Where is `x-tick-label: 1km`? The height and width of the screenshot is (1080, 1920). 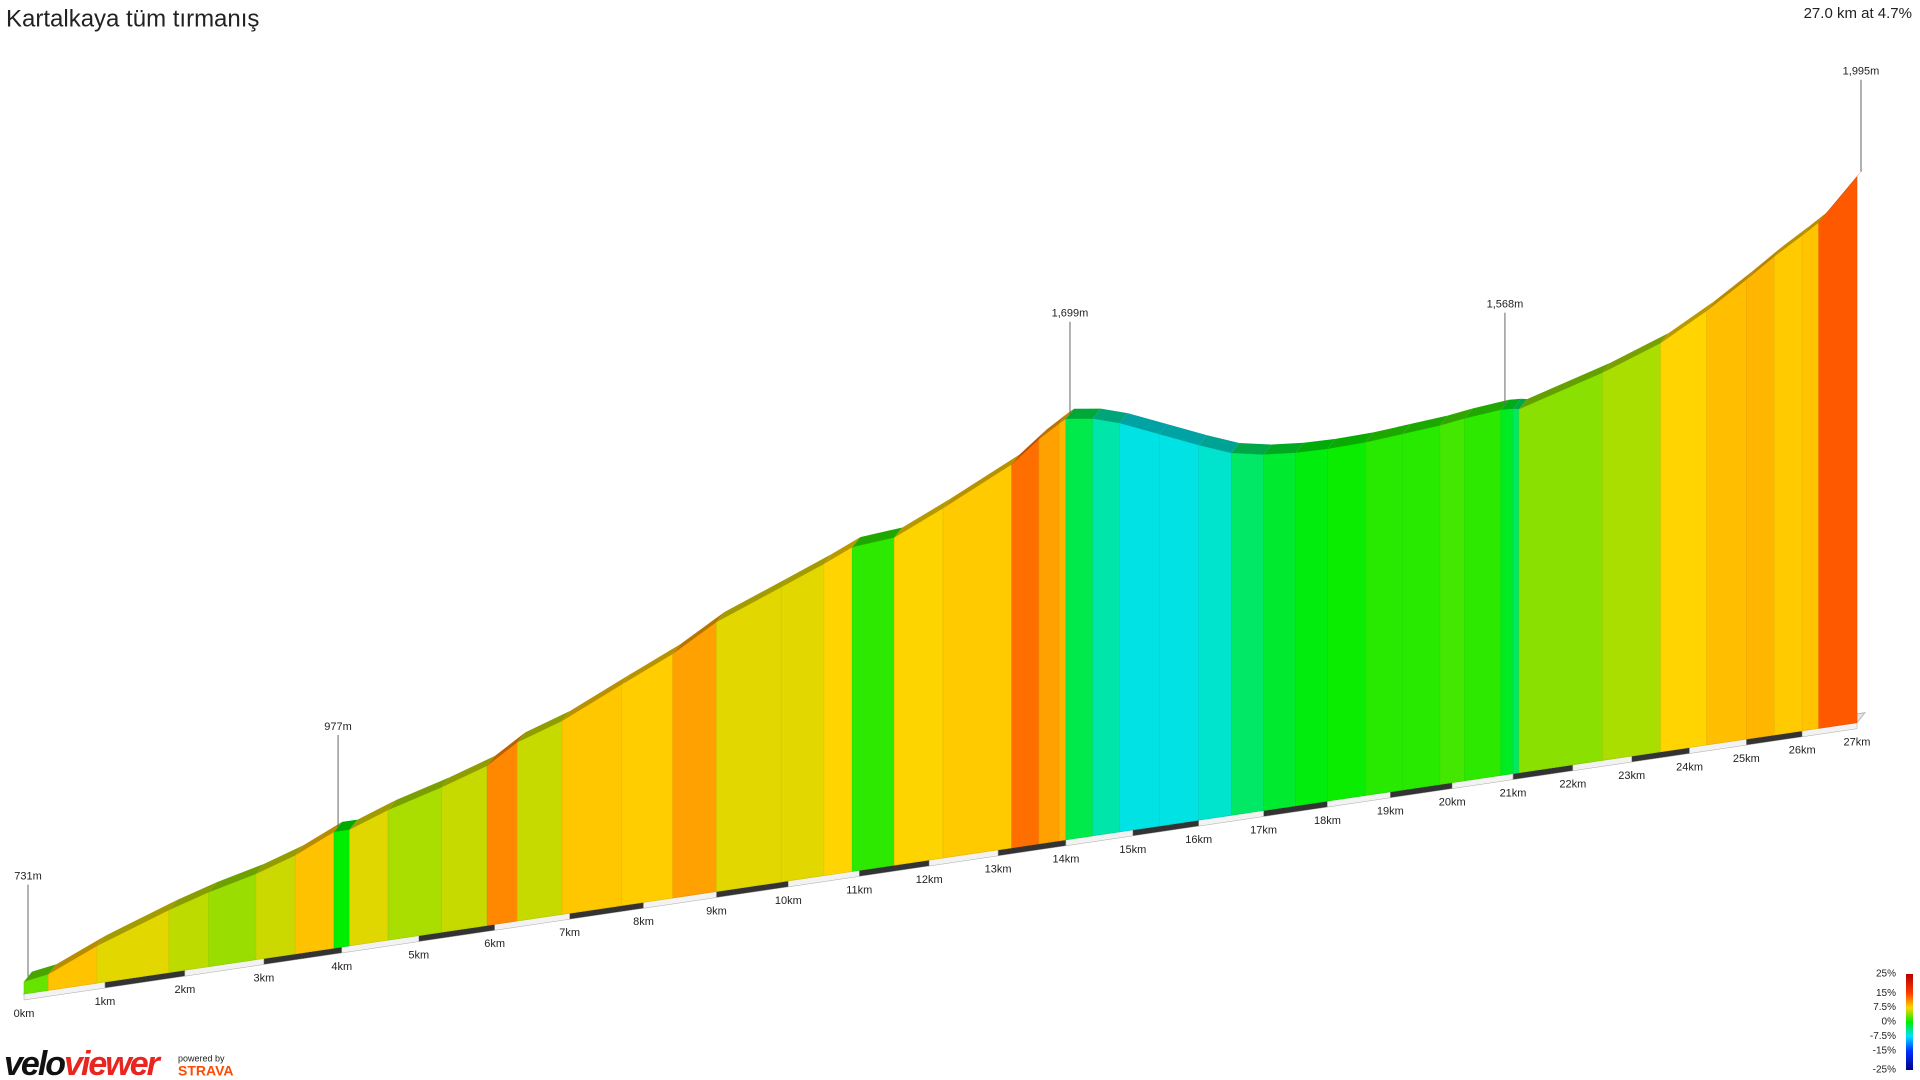 x-tick-label: 1km is located at coordinates (105, 1002).